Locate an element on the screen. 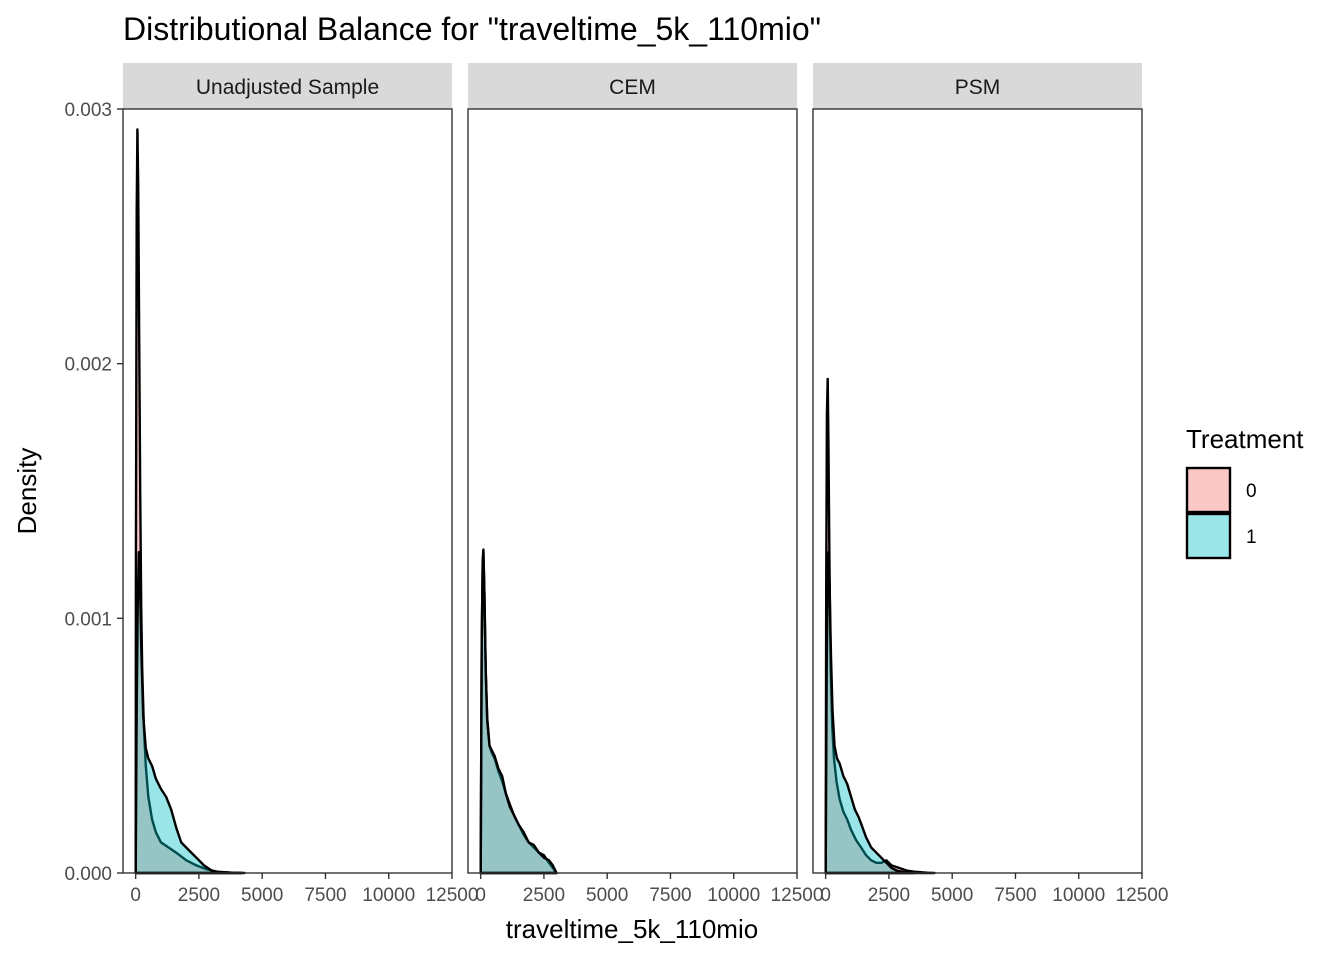  facet-strip-label: Unadjusted Sample is located at coordinates (287, 87).